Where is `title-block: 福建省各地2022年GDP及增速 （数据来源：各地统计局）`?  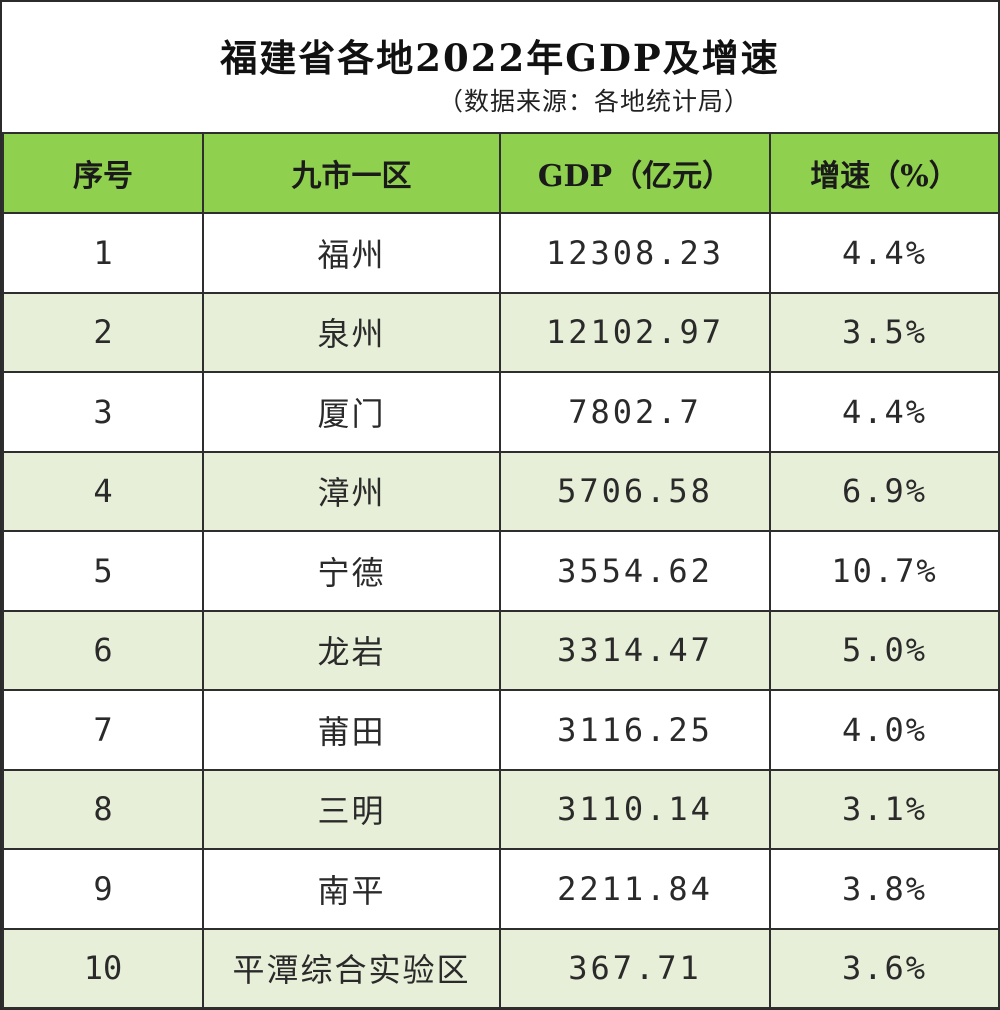
title-block: 福建省各地2022年GDP及增速 （数据来源：各地统计局） is located at coordinates (500, 67).